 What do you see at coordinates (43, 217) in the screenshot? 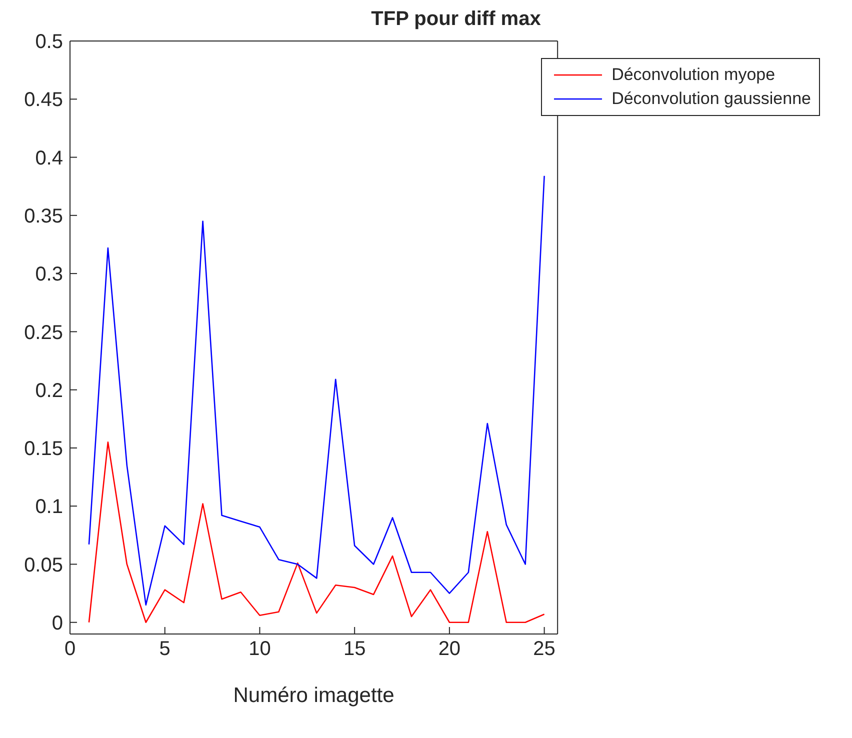
I see `y-tick-label: 0.35` at bounding box center [43, 217].